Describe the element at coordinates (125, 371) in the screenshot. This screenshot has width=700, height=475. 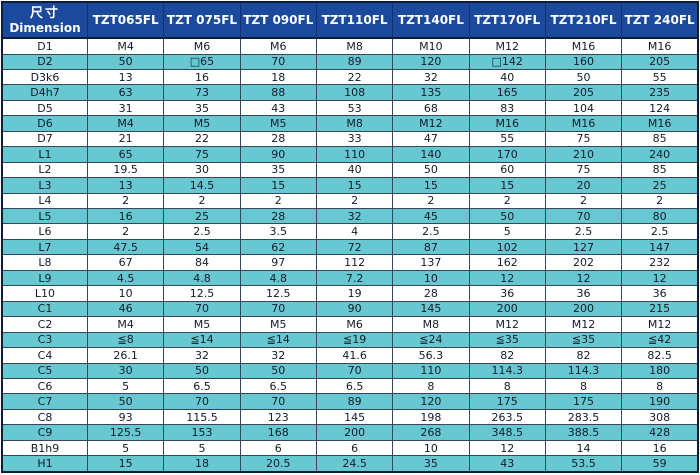
I see `cell: 30` at that location.